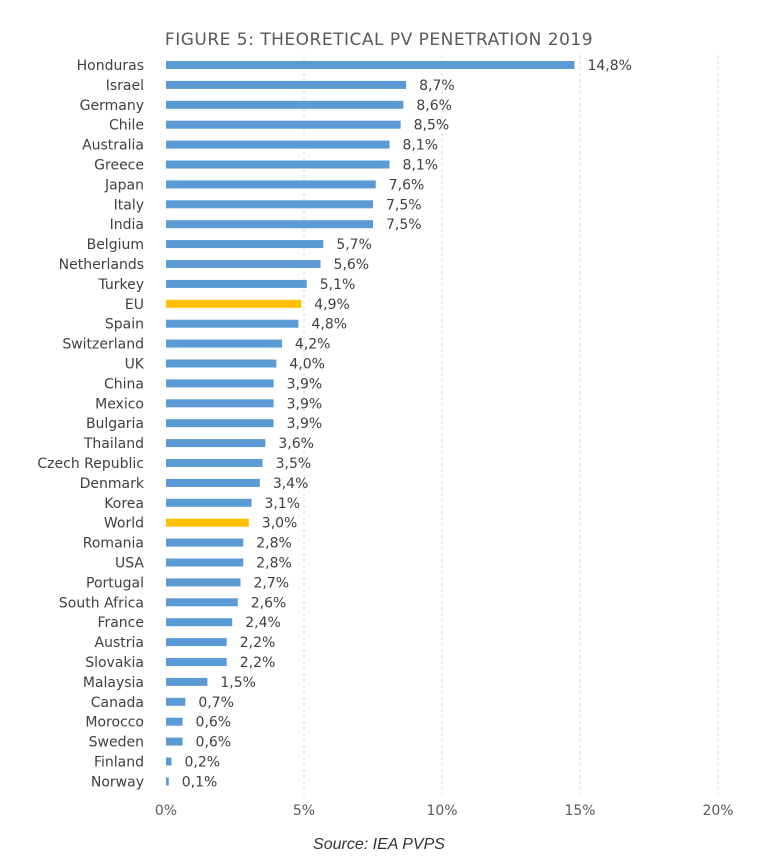  What do you see at coordinates (119, 763) in the screenshot?
I see `category-label: Finland` at bounding box center [119, 763].